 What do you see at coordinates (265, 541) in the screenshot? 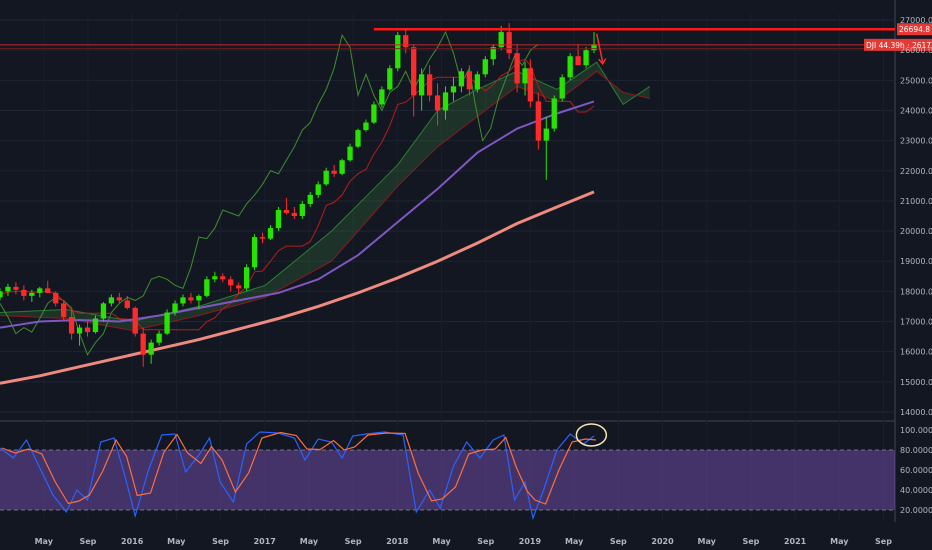
I see `time-tick-label: 2017` at bounding box center [265, 541].